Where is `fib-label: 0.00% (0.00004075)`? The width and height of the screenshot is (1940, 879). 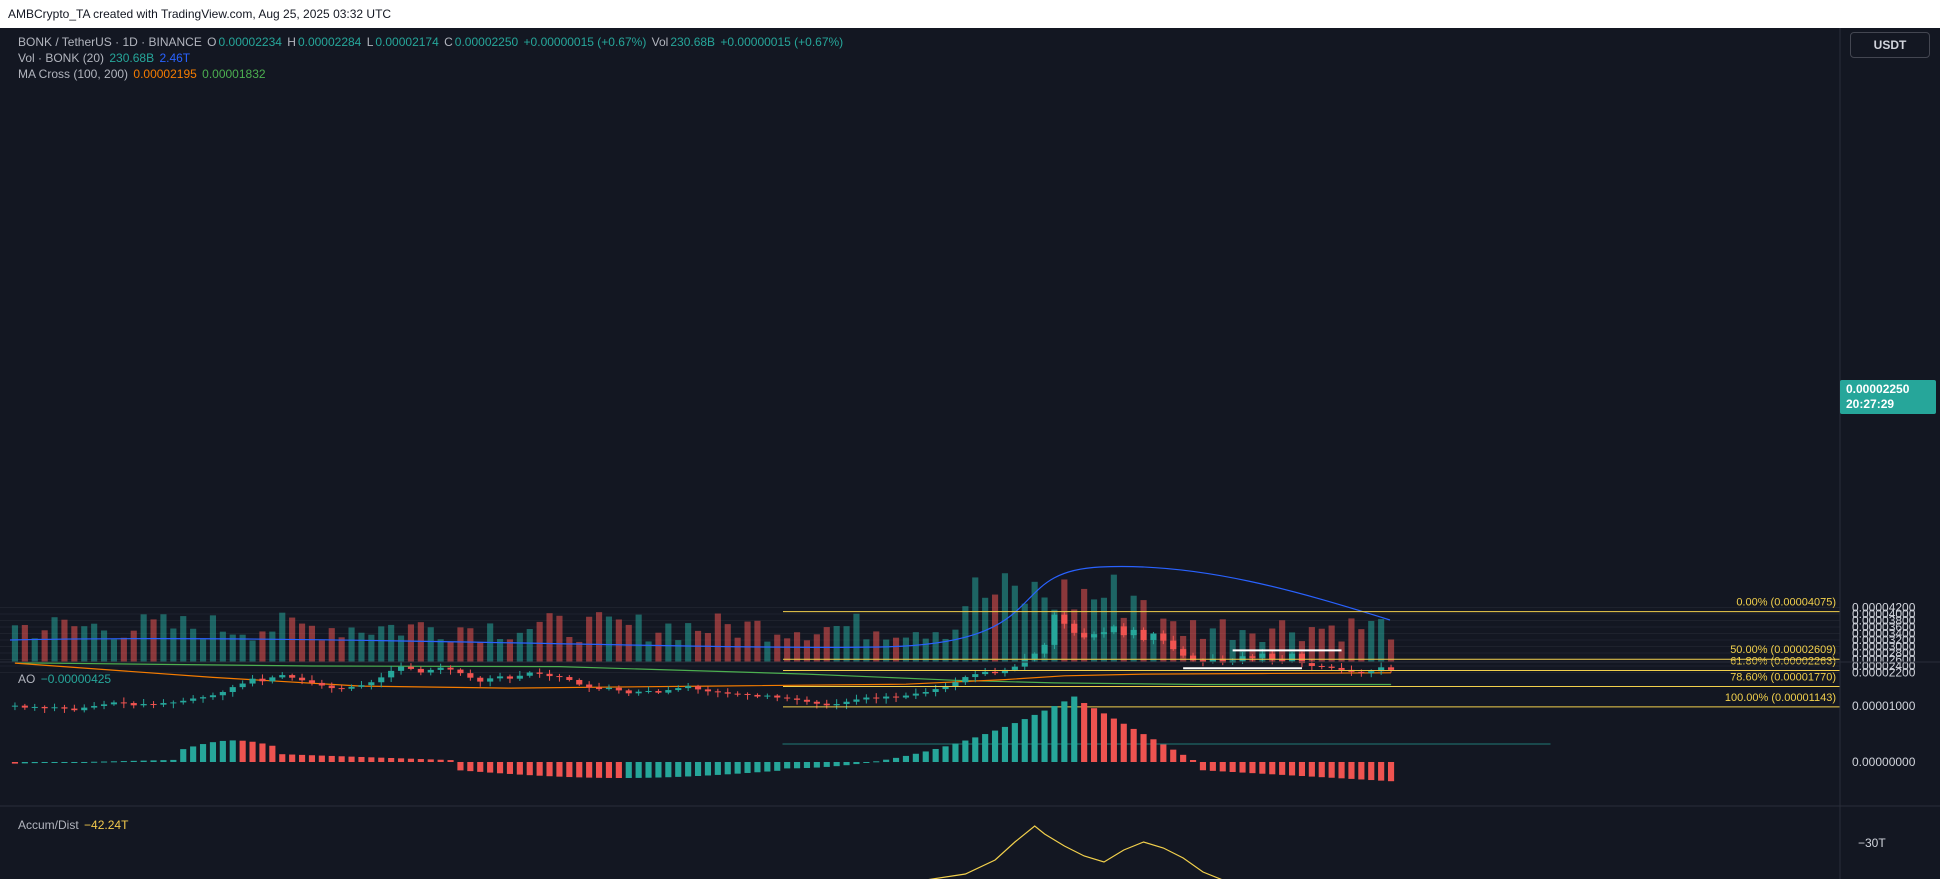 fib-label: 0.00% (0.00004075) is located at coordinates (1786, 603).